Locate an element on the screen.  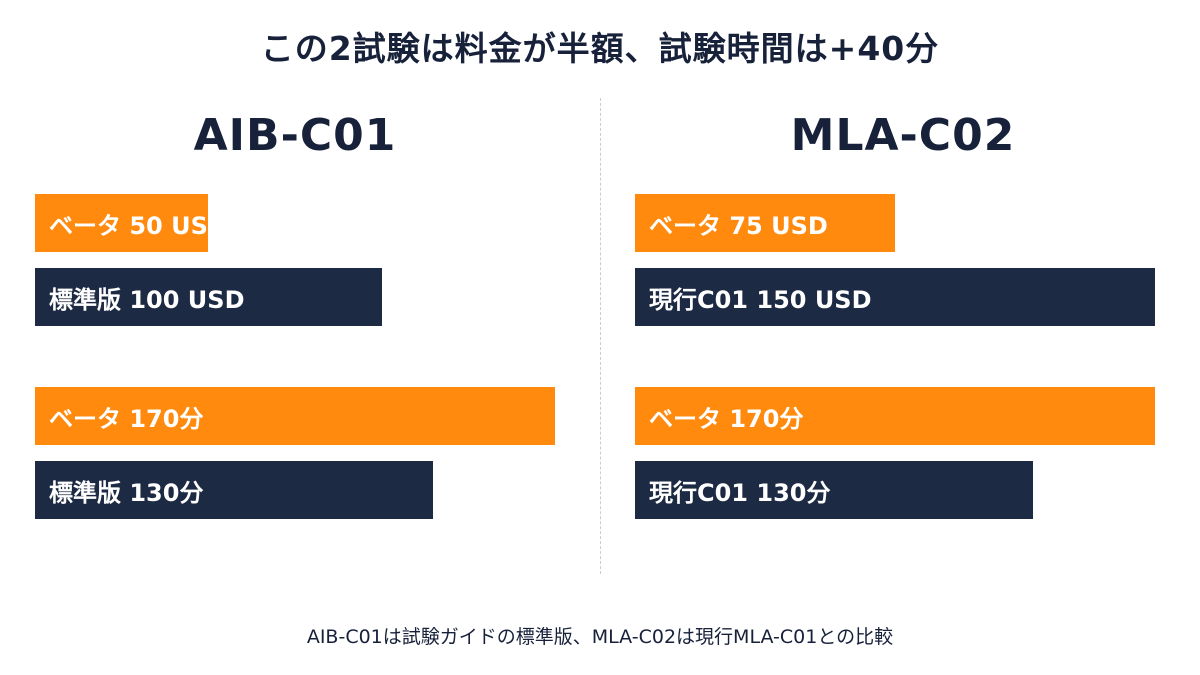
bar-aib-c01-price-standard: 標準版 100 USD is located at coordinates (208, 297).